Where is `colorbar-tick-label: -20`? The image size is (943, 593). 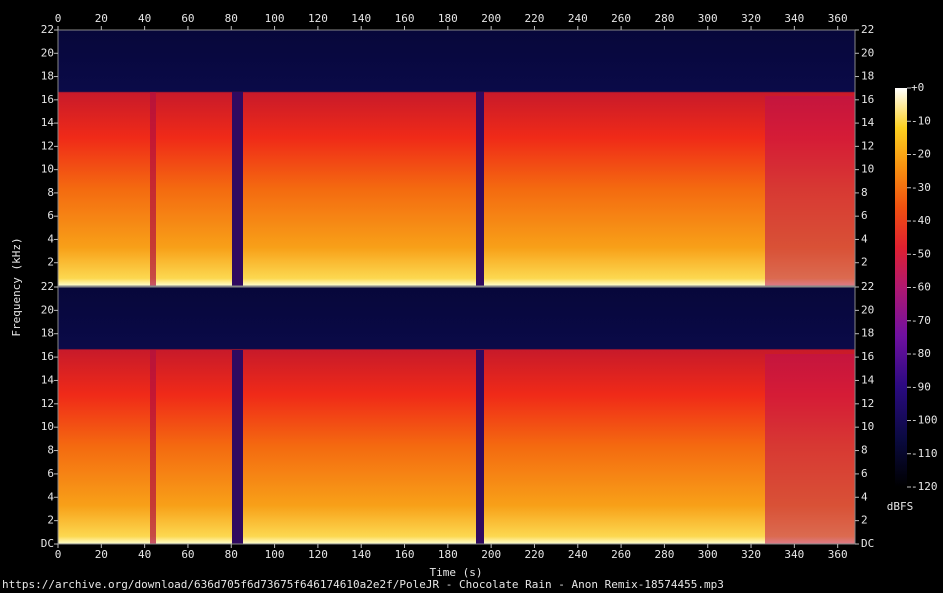
colorbar-tick-label: -20 is located at coordinates (921, 154).